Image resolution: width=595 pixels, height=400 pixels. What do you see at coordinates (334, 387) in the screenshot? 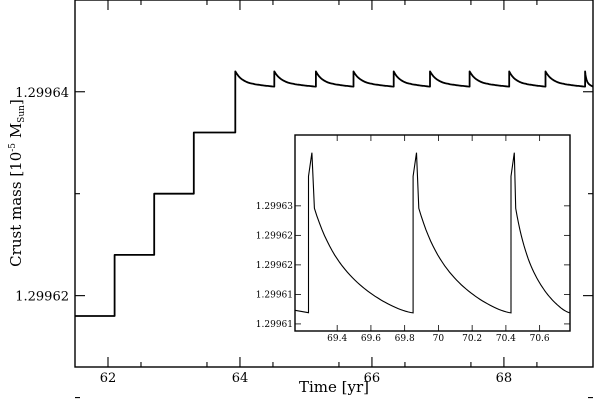
I see `x-axis-label: Time [yr]` at bounding box center [334, 387].